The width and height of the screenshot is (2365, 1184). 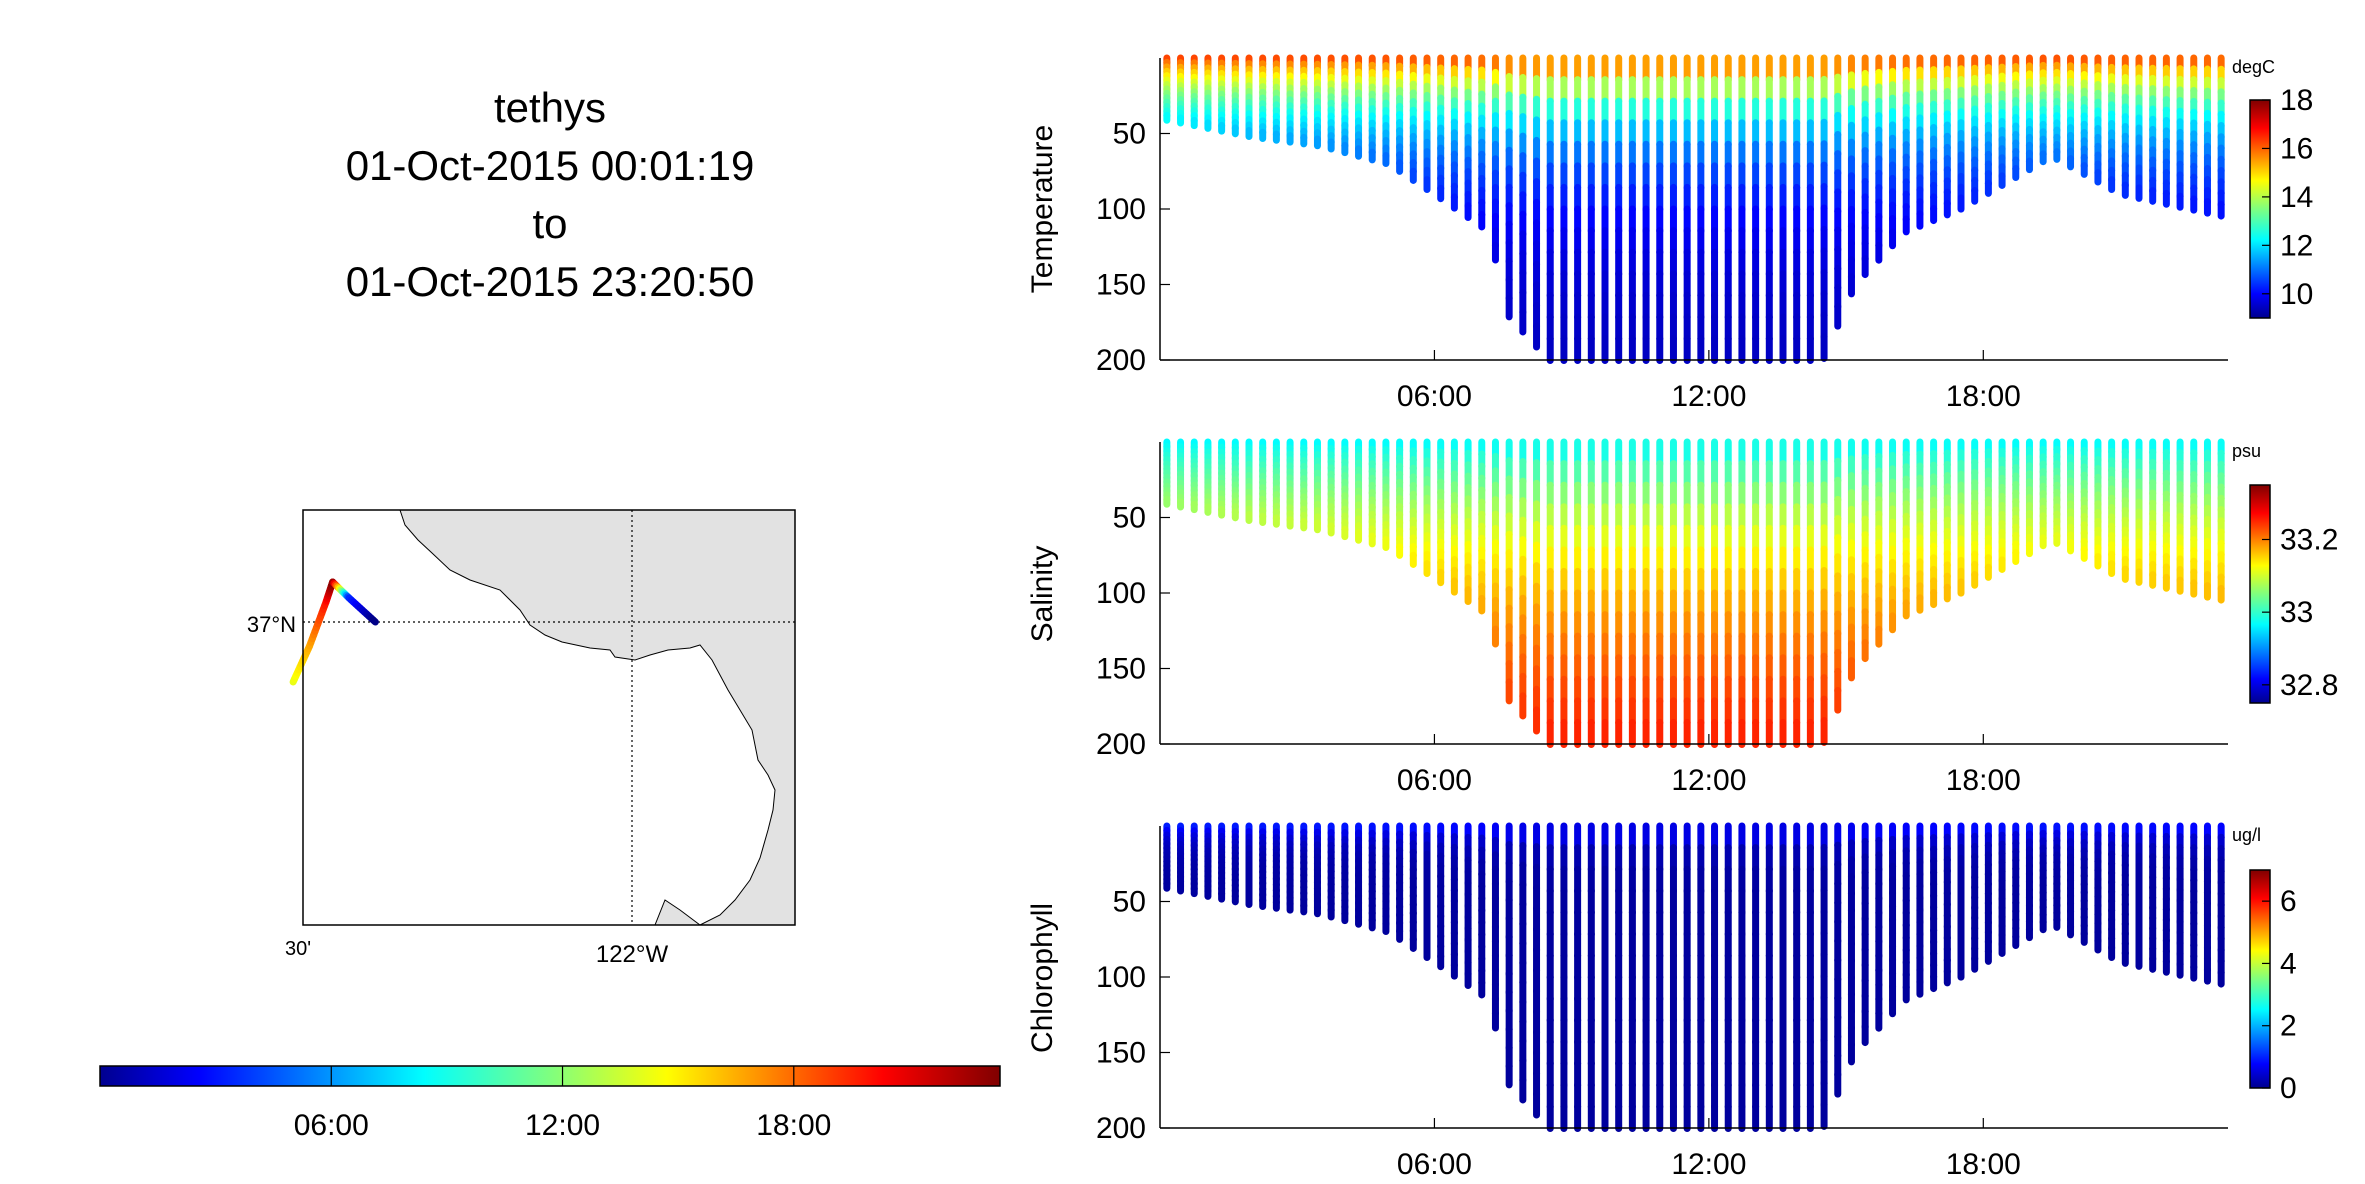 What do you see at coordinates (1558, 1034) in the screenshot?
I see `chlorophyll-ticks: 50 100 150 200 06:00 12:00 18:00` at bounding box center [1558, 1034].